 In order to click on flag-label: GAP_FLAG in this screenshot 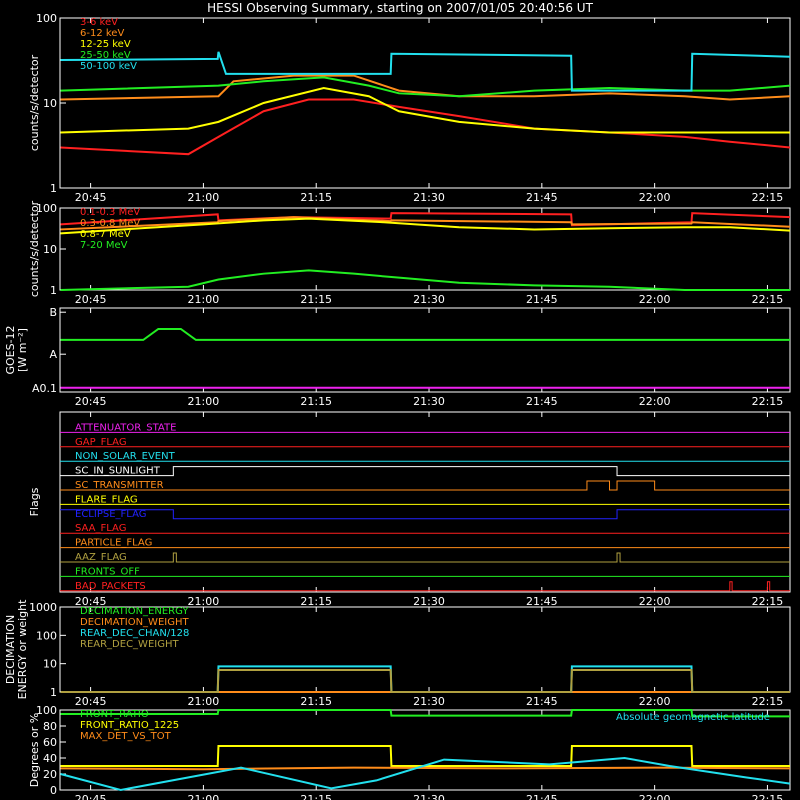, I will do `click(101, 442)`.